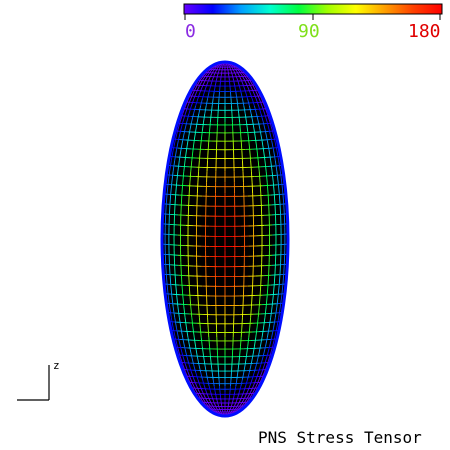 This screenshot has height=450, width=450. What do you see at coordinates (190, 31) in the screenshot?
I see `colorbar-min-label: 0` at bounding box center [190, 31].